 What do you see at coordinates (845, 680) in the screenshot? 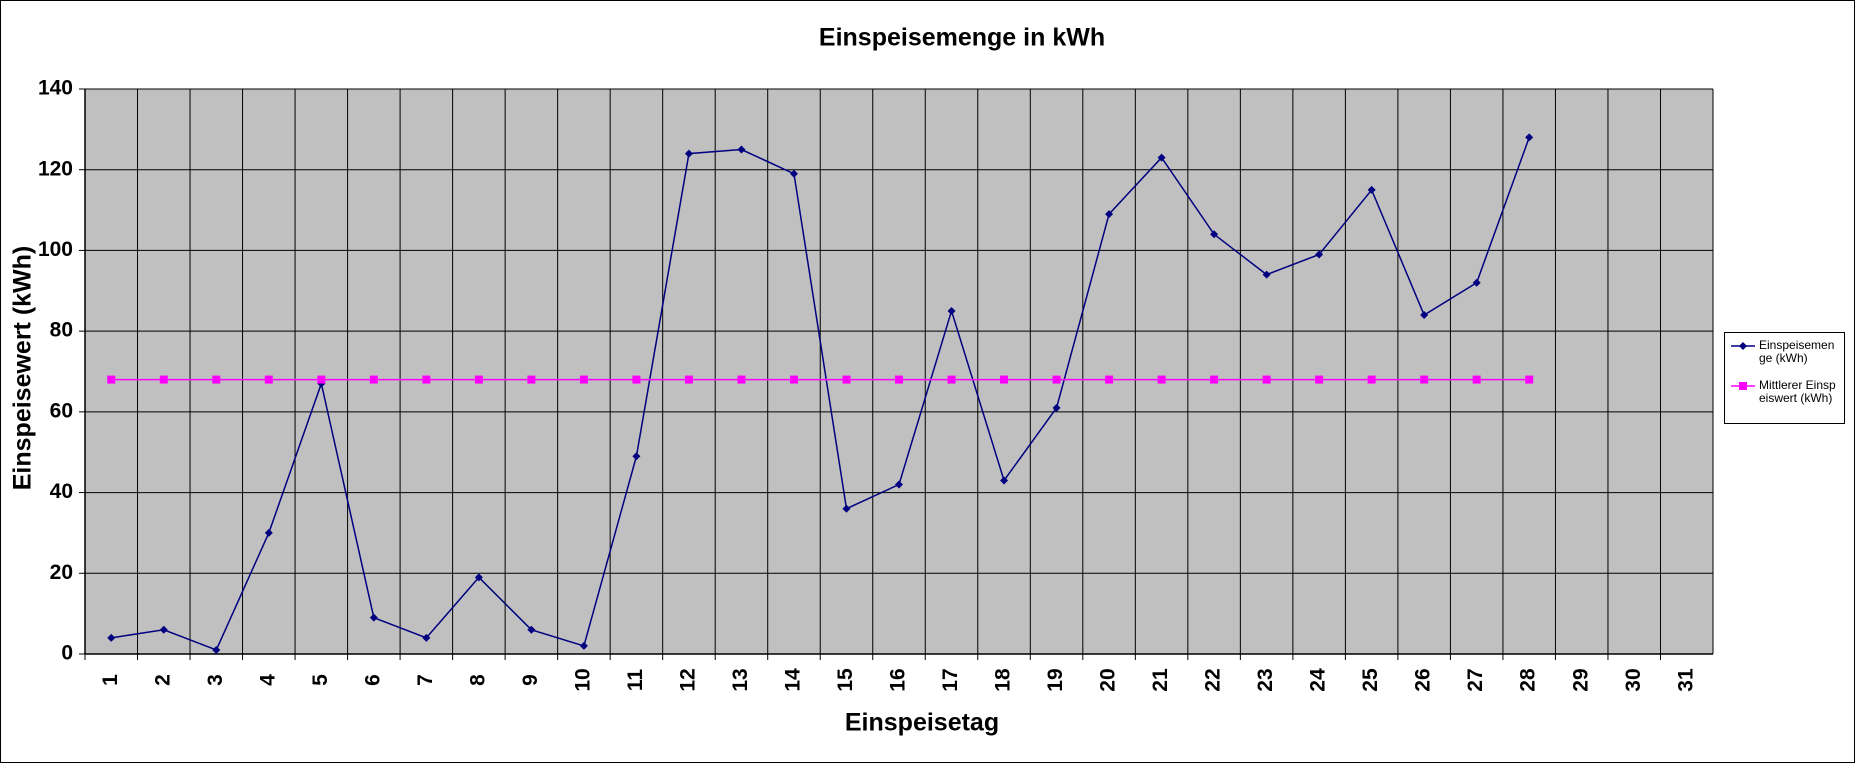
I see `x-tick-label: 15` at bounding box center [845, 680].